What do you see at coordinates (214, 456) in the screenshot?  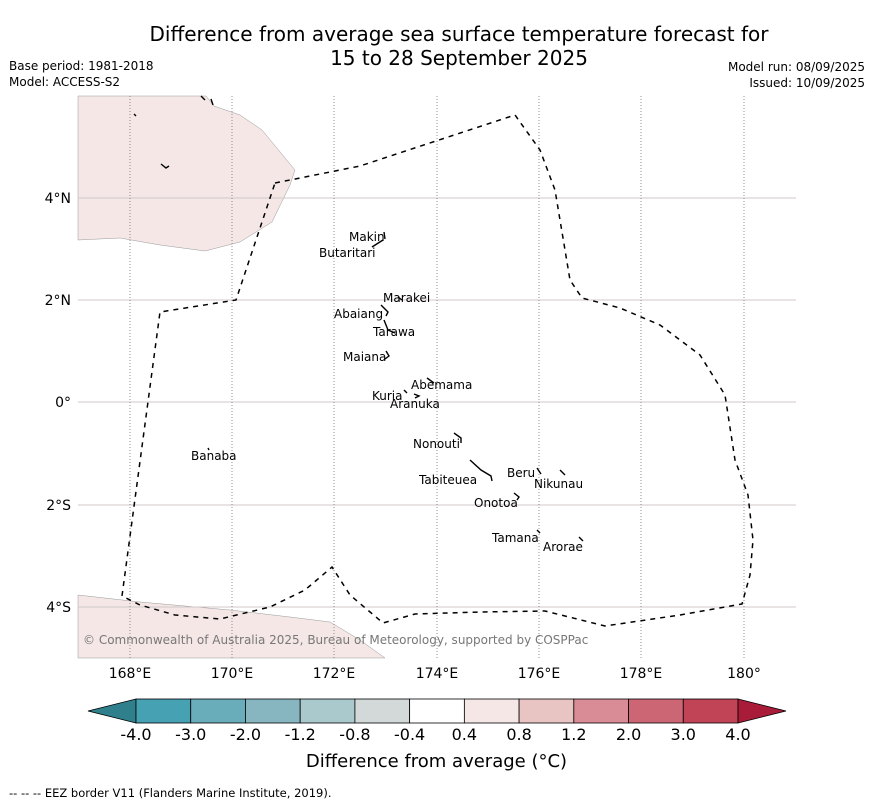 I see `place-banaba: Banaba` at bounding box center [214, 456].